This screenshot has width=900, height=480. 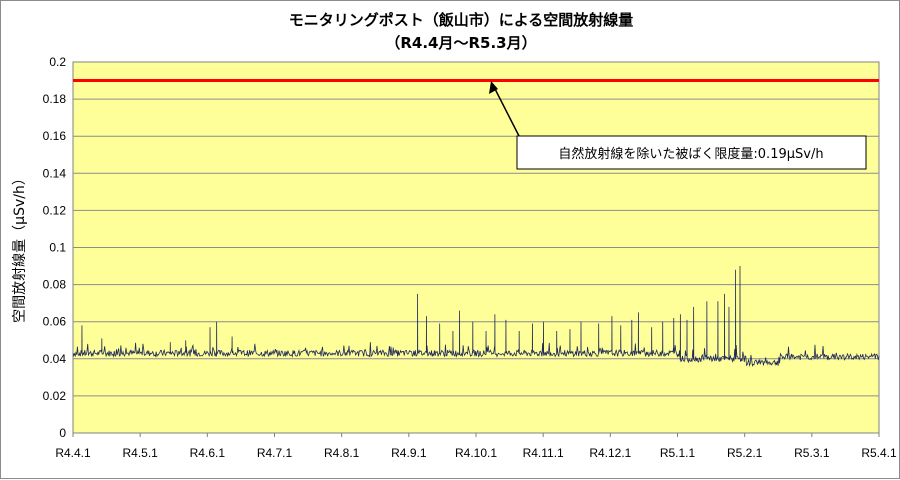 What do you see at coordinates (20, 247) in the screenshot?
I see `y-axis-label: 空間放射線量（μSv/h）` at bounding box center [20, 247].